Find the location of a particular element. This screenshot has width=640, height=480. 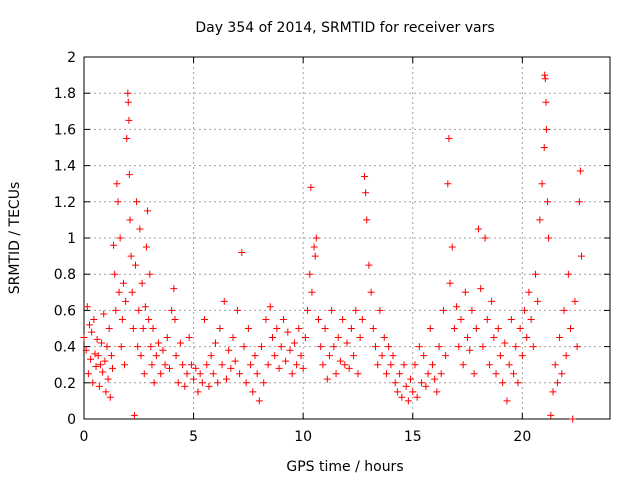

y-tick-label: 1.6 is located at coordinates (65, 130).